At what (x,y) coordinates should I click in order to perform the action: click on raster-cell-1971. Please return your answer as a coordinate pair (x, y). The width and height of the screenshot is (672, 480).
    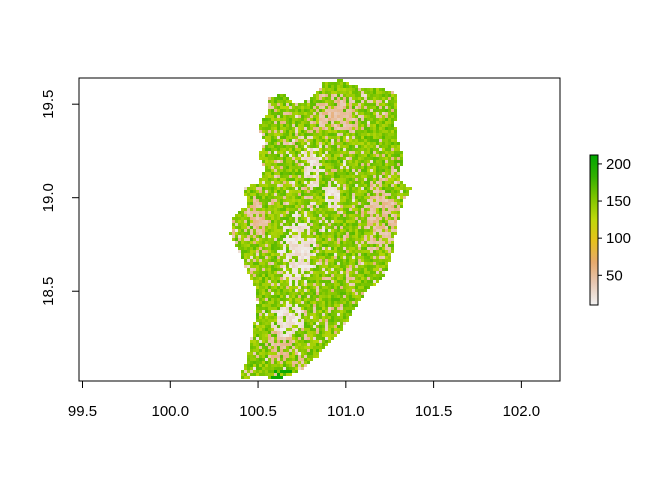
    Looking at the image, I should click on (332, 215).